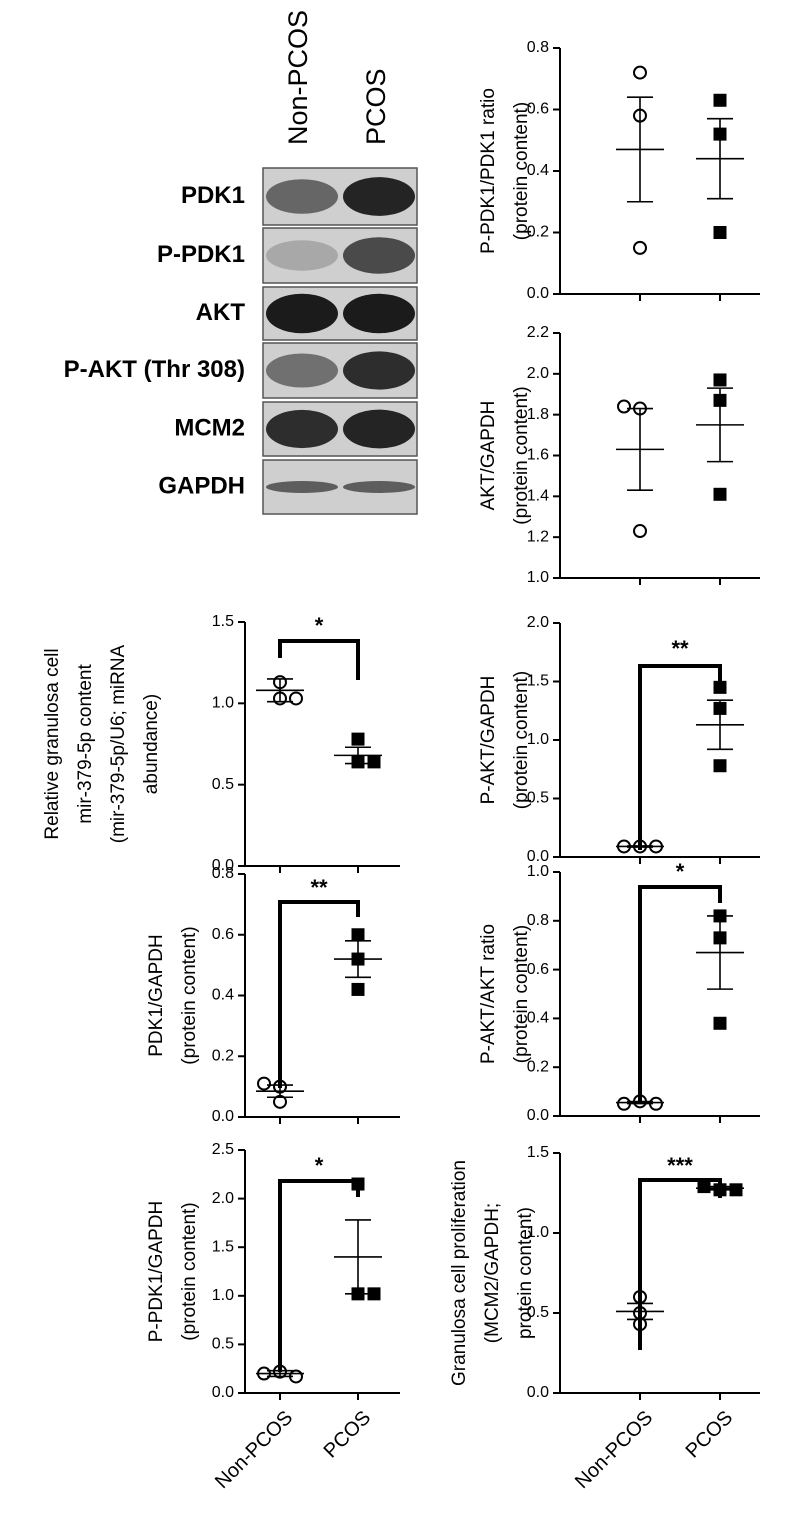 The width and height of the screenshot is (786, 1537). What do you see at coordinates (201, 485) in the screenshot?
I see `band-label: GAPDH` at bounding box center [201, 485].